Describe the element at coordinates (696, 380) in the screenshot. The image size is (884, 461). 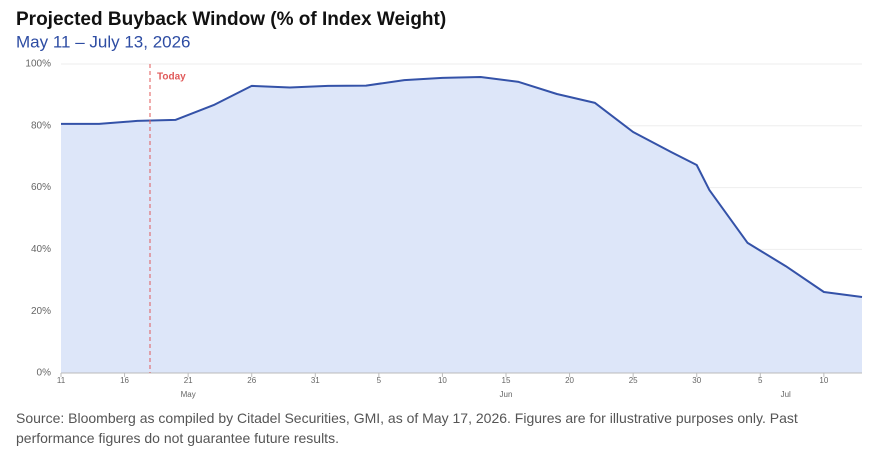
I see `x-tick-label: 30` at that location.